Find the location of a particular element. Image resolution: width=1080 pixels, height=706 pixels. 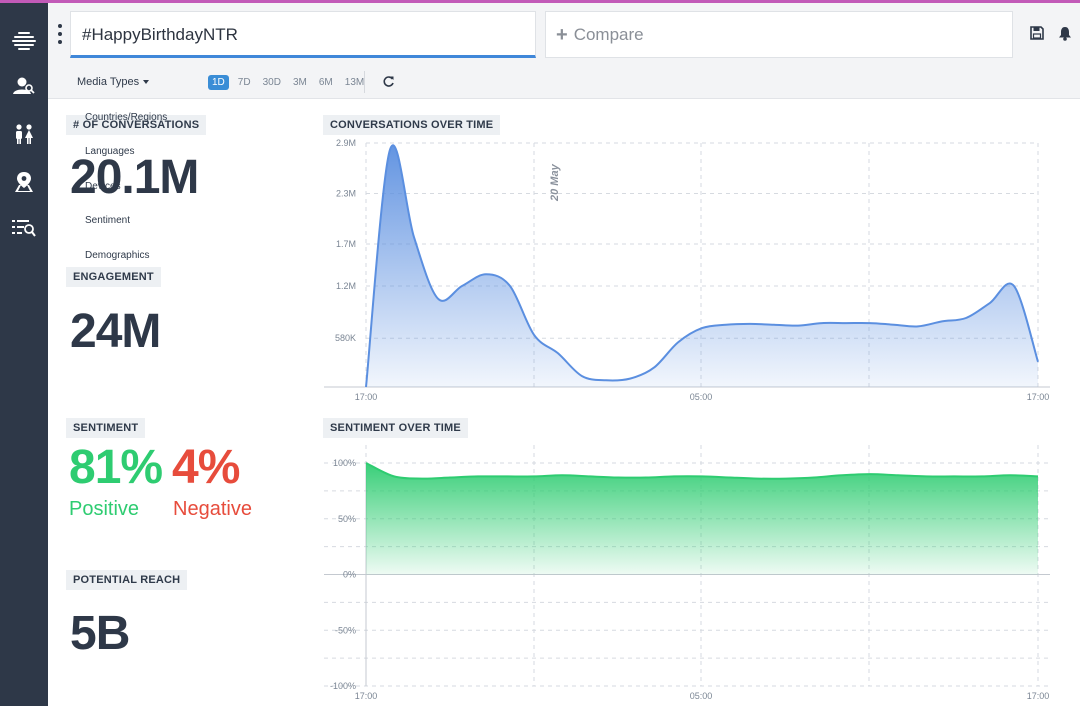

media-types-dropdown: Media Types is located at coordinates (113, 82).